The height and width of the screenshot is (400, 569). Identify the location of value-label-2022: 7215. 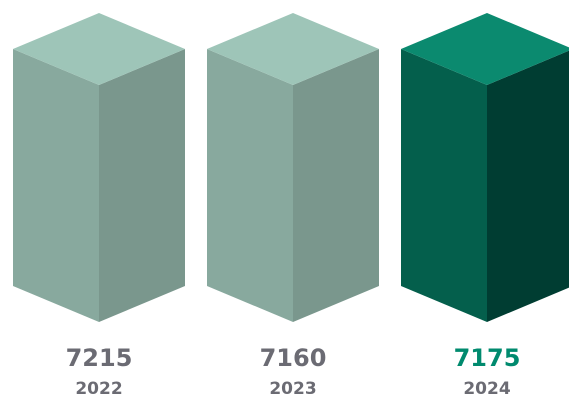
(99, 358).